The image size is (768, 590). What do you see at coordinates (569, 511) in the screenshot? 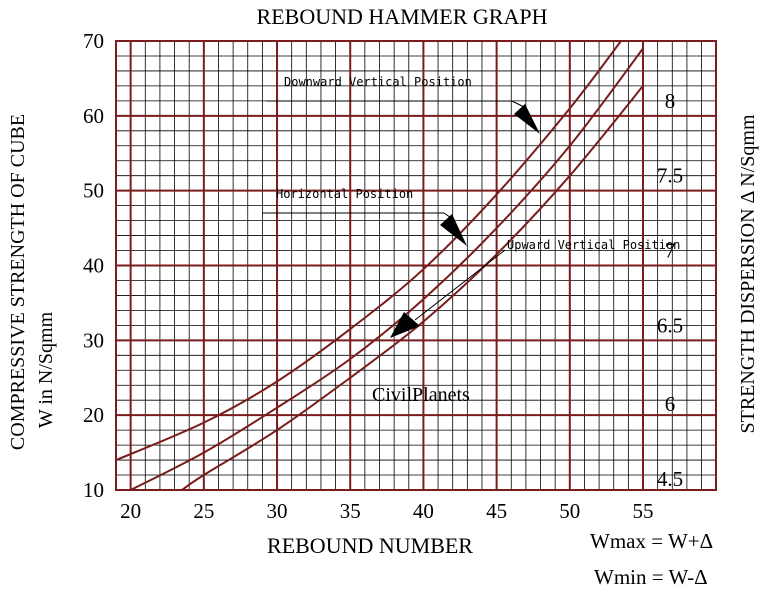
I see `x-tick-label: 50` at bounding box center [569, 511].